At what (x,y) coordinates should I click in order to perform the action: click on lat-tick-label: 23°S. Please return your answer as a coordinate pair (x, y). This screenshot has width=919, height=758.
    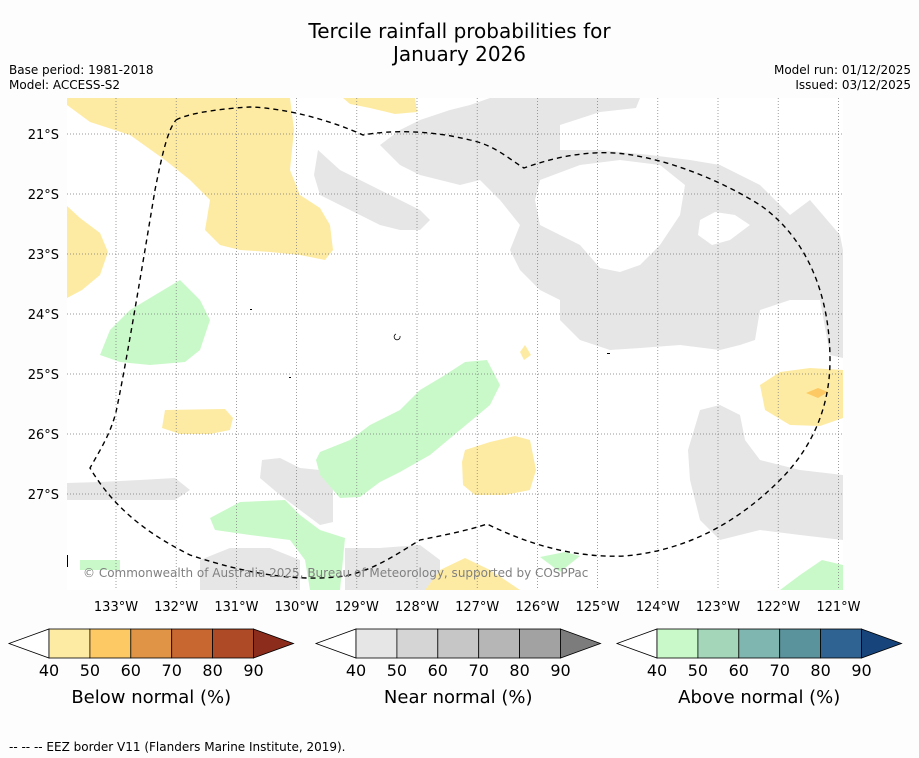
    Looking at the image, I should click on (43, 255).